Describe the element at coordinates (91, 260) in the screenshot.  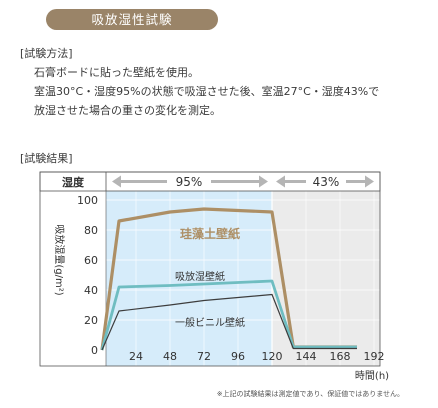
I see `y-tick-label: 60` at that location.